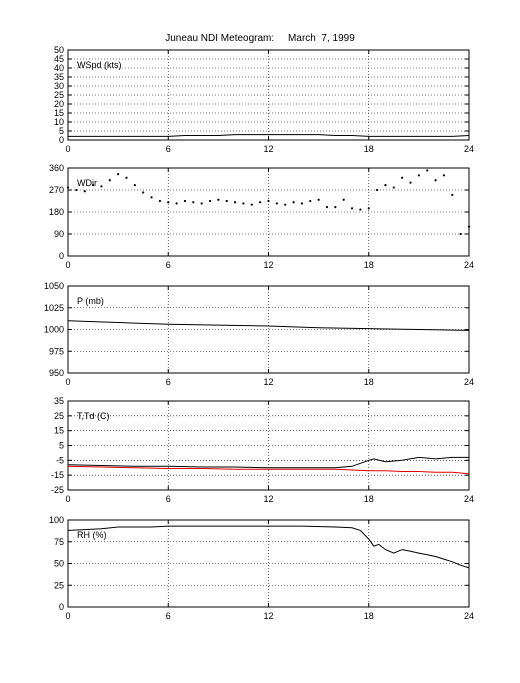 This screenshot has height=683, width=520. What do you see at coordinates (56, 520) in the screenshot?
I see `y-tick-label: 100` at bounding box center [56, 520].